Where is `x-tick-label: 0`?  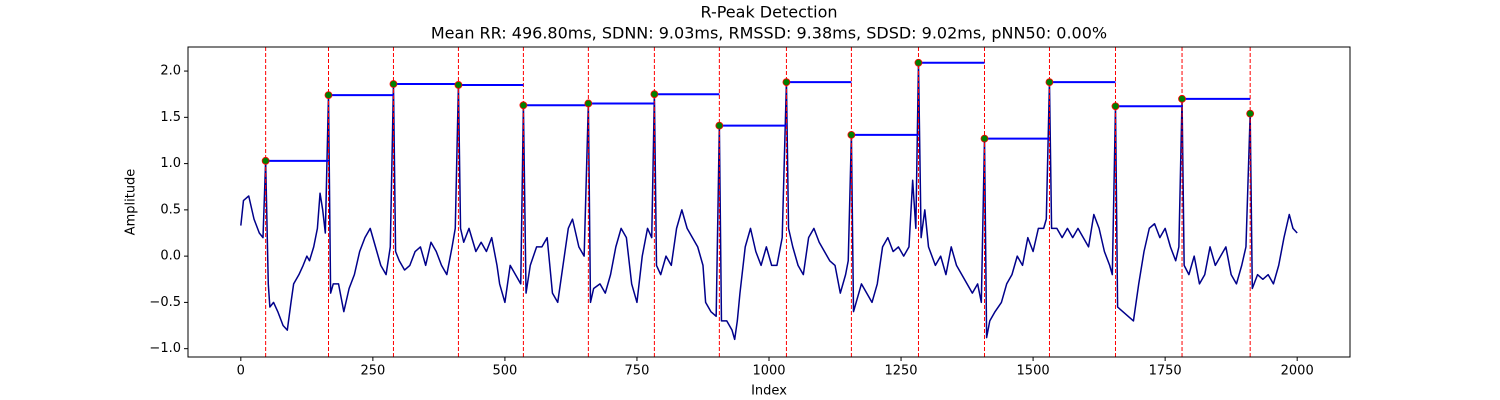 x-tick-label: 0 is located at coordinates (241, 371).